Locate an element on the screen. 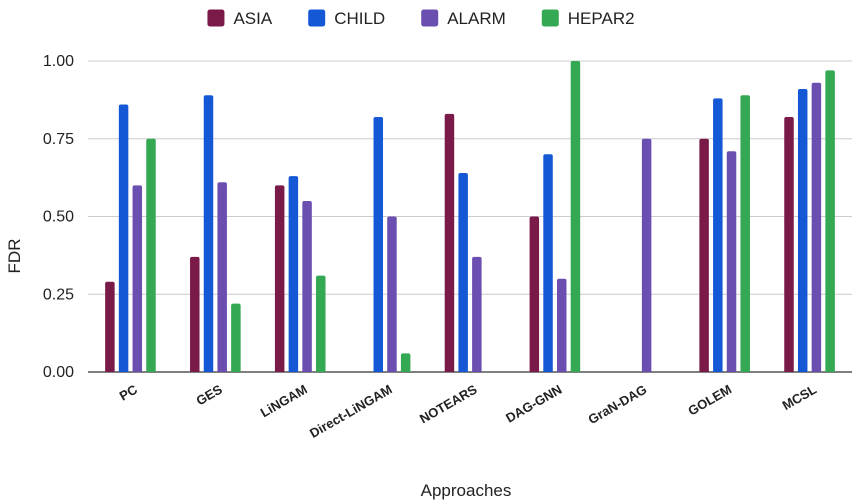 Image resolution: width=853 pixels, height=503 pixels. x-tick-label-ges: GES is located at coordinates (210, 394).